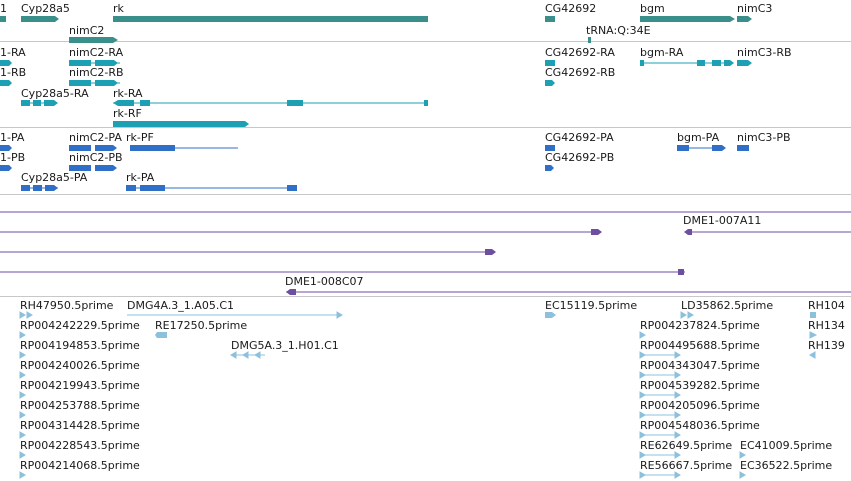 The width and height of the screenshot is (851, 481). What do you see at coordinates (786, 445) in the screenshot?
I see `est-label: EC41009.5prime` at bounding box center [786, 445].